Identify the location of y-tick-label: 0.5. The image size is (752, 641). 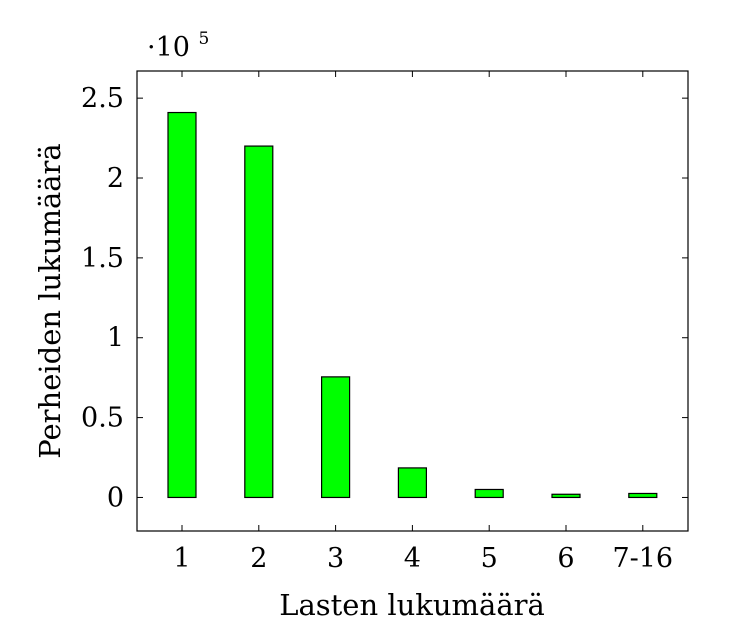
(102, 418).